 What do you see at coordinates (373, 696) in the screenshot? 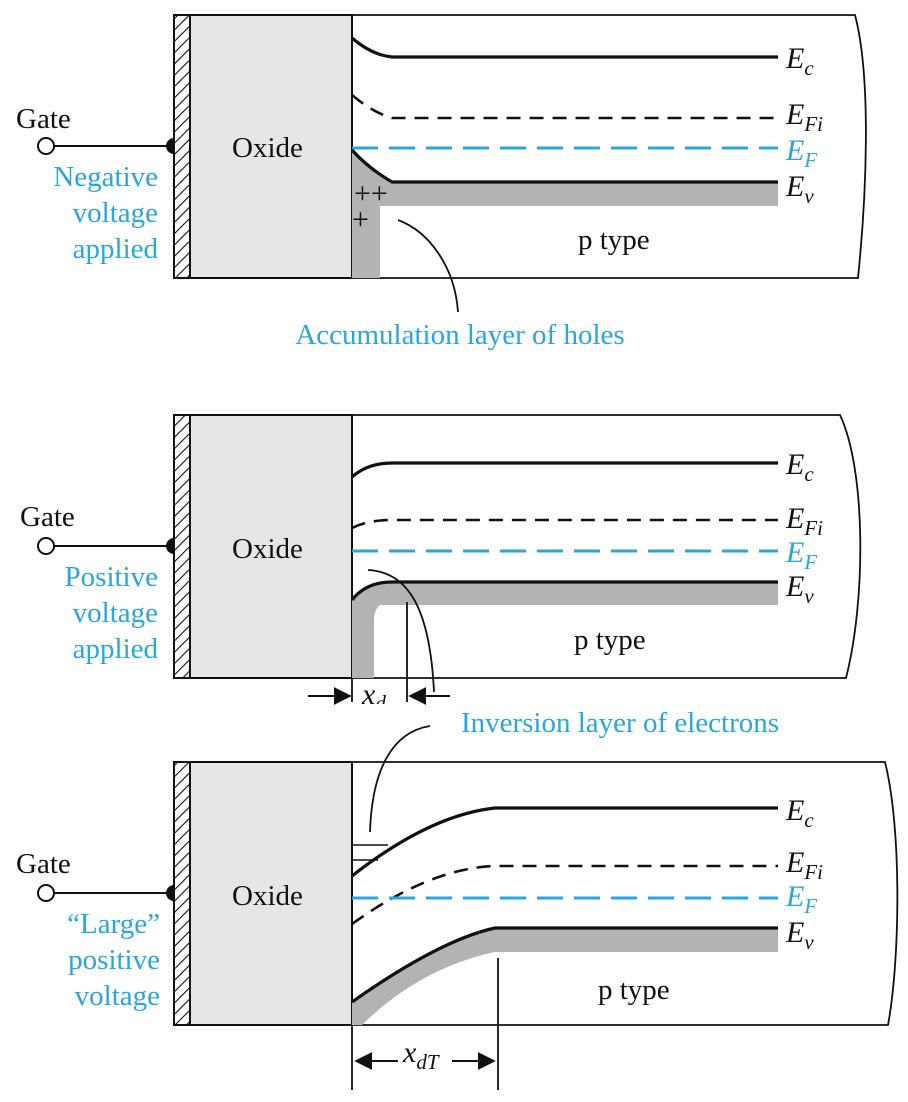
I see `xd-label: xd` at bounding box center [373, 696].